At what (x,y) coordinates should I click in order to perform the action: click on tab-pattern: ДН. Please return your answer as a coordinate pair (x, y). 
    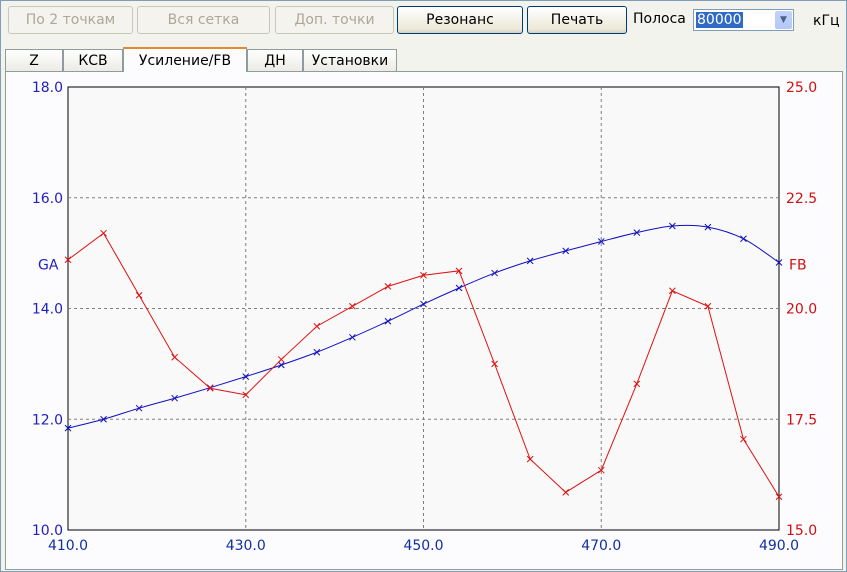
    Looking at the image, I should click on (275, 60).